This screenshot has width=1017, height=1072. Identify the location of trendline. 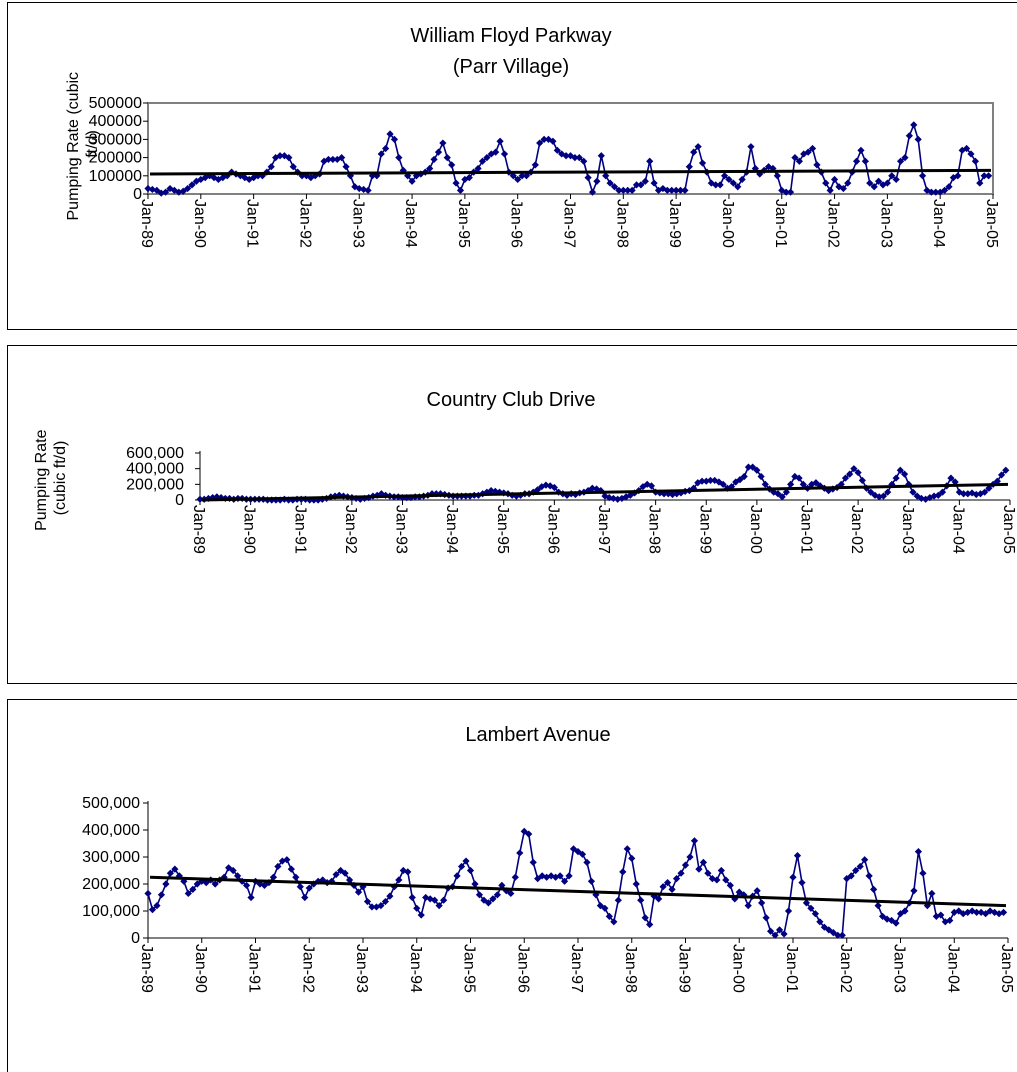
(570, 172).